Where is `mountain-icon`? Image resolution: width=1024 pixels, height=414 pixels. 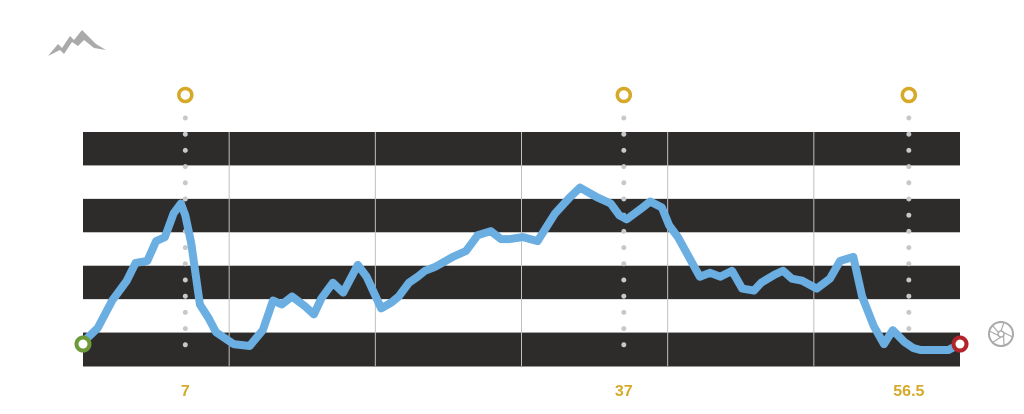 mountain-icon is located at coordinates (77, 43).